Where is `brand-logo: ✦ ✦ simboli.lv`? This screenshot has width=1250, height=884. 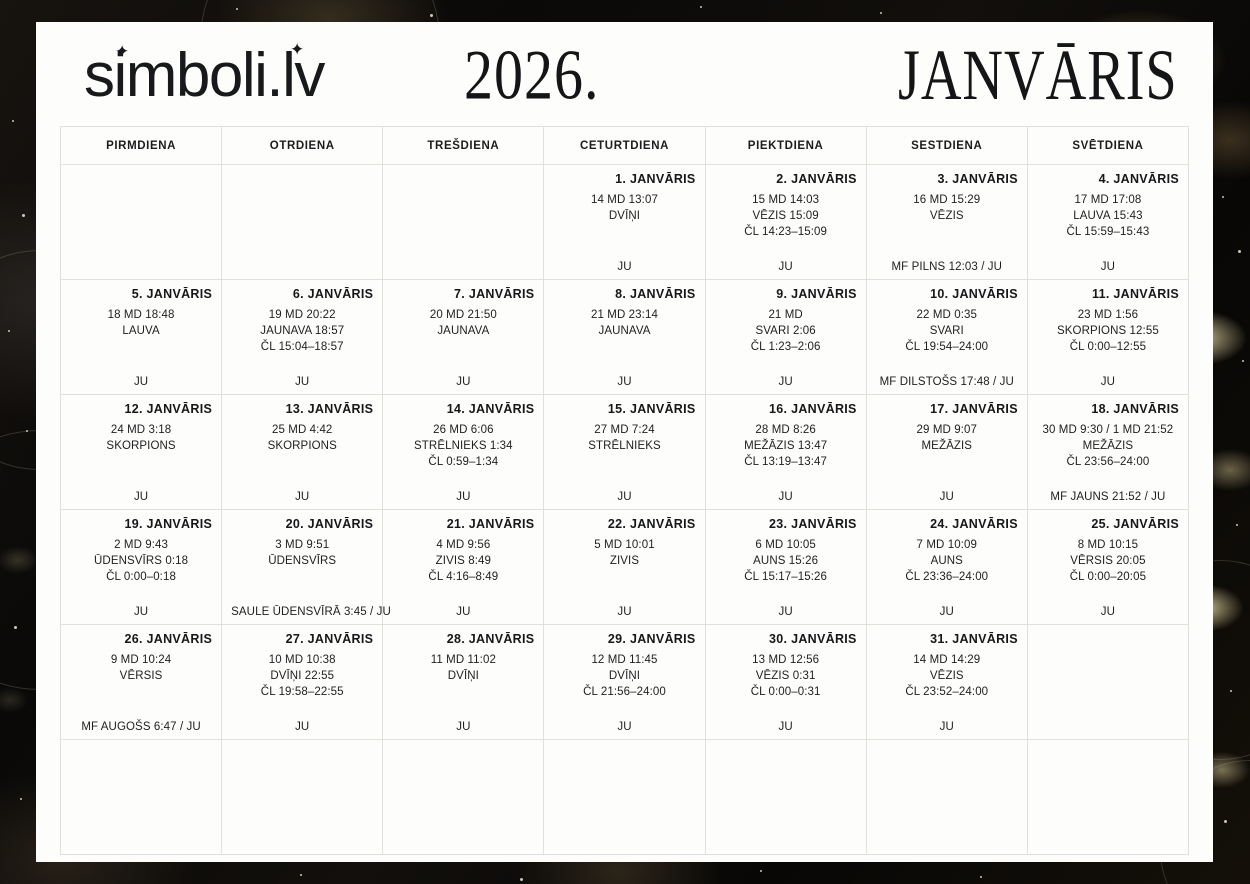 brand-logo: ✦ ✦ simboli.lv is located at coordinates (204, 74).